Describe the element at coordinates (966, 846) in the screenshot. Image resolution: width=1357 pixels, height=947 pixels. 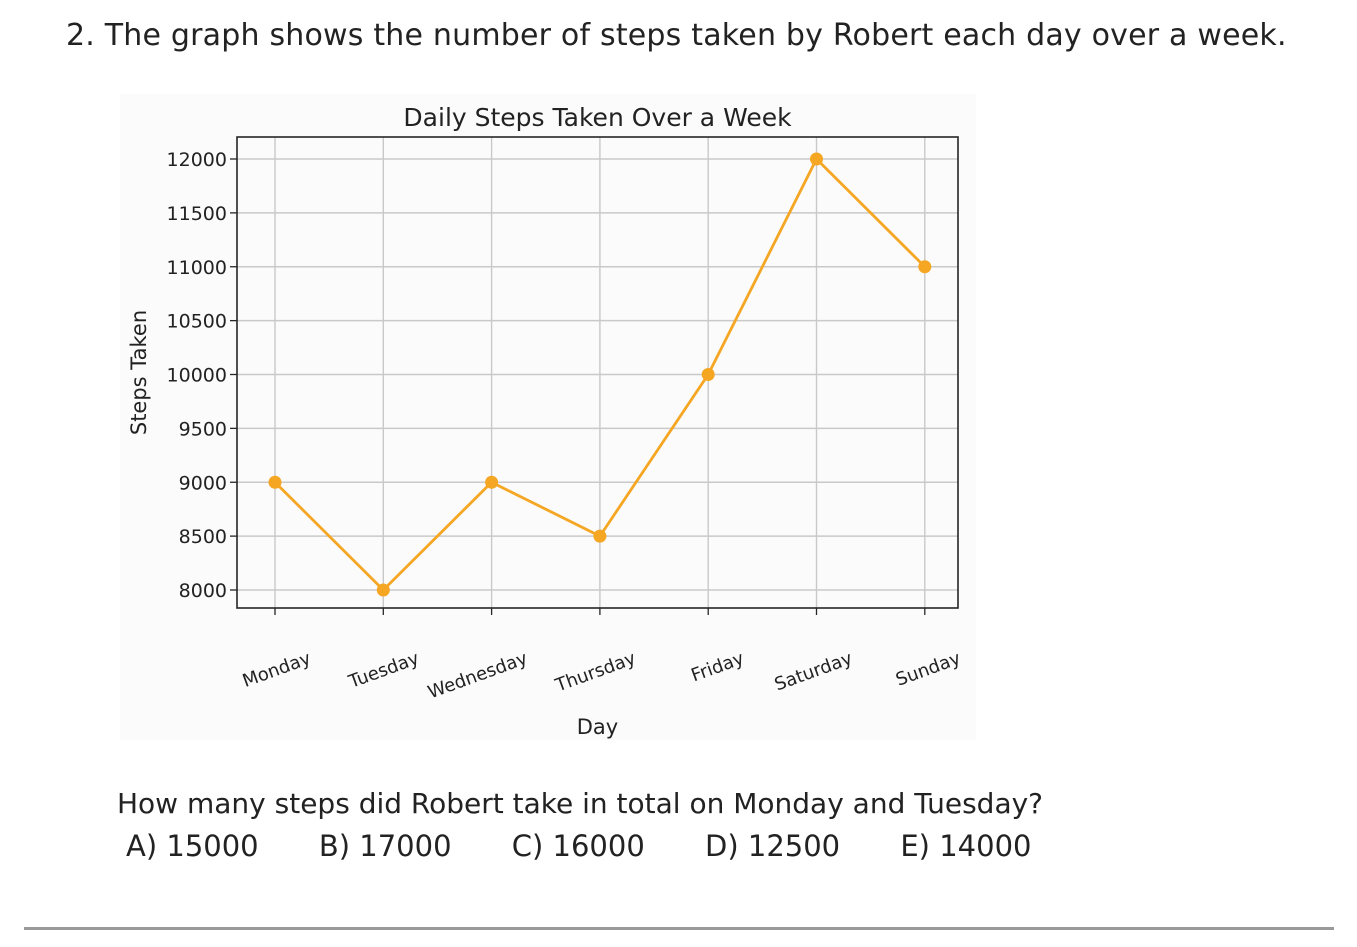
I see `choice-e: E) 14000` at that location.